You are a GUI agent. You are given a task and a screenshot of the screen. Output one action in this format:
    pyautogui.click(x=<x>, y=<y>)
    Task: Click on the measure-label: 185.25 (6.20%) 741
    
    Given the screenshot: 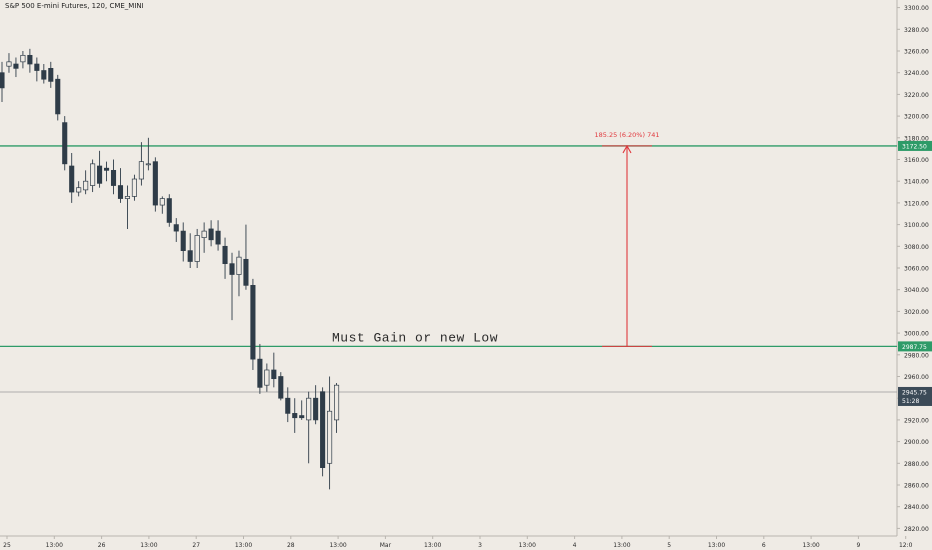 What is the action you would take?
    pyautogui.click(x=626, y=135)
    